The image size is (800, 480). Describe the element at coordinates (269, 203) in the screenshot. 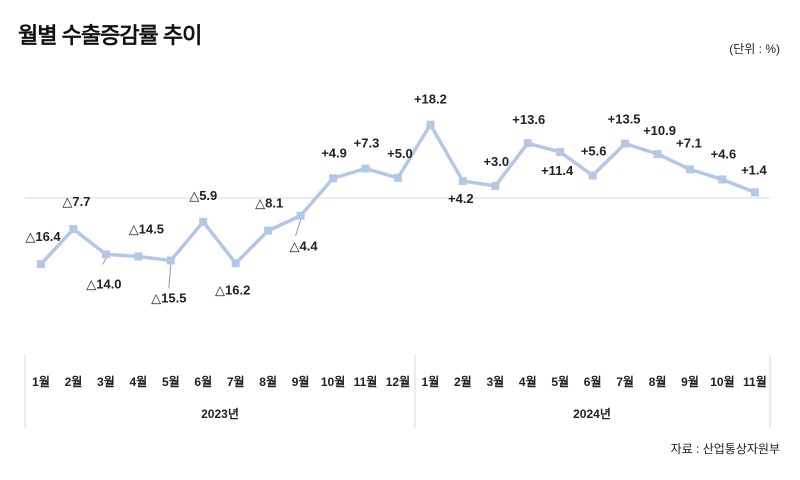

I see `data-label: △8.1` at that location.